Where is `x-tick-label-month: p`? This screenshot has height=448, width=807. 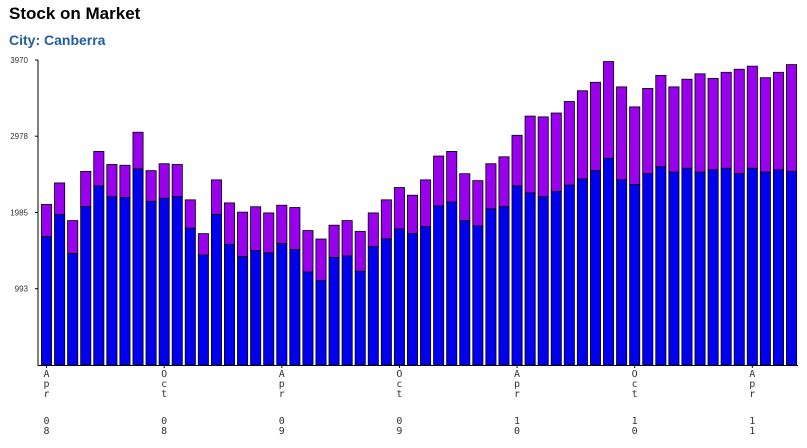 x-tick-label-month: p is located at coordinates (752, 384).